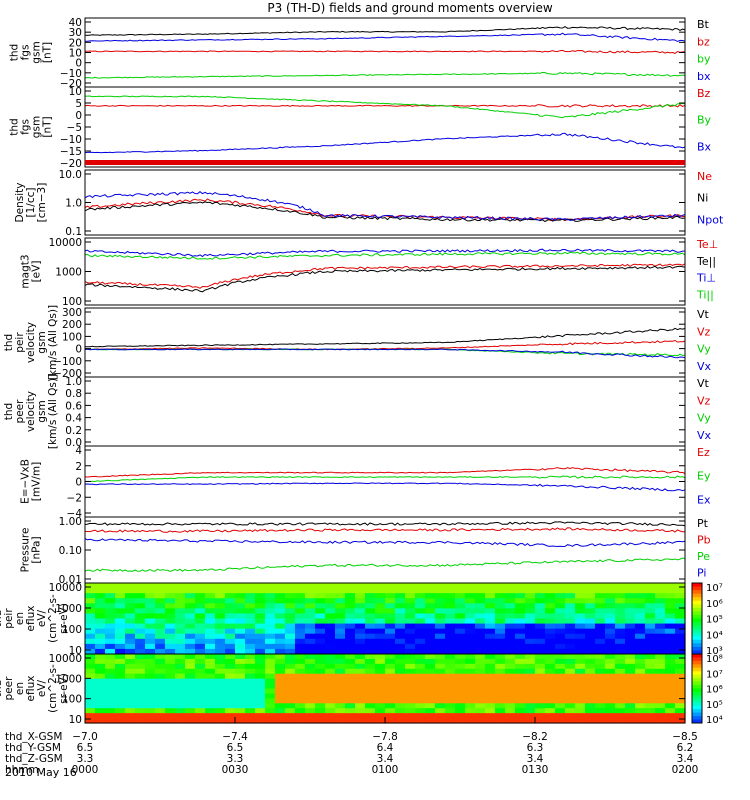 The image size is (750, 800). What do you see at coordinates (31, 203) in the screenshot?
I see `y-axis-label-density: Density [1/cc] [cm−3]` at bounding box center [31, 203].